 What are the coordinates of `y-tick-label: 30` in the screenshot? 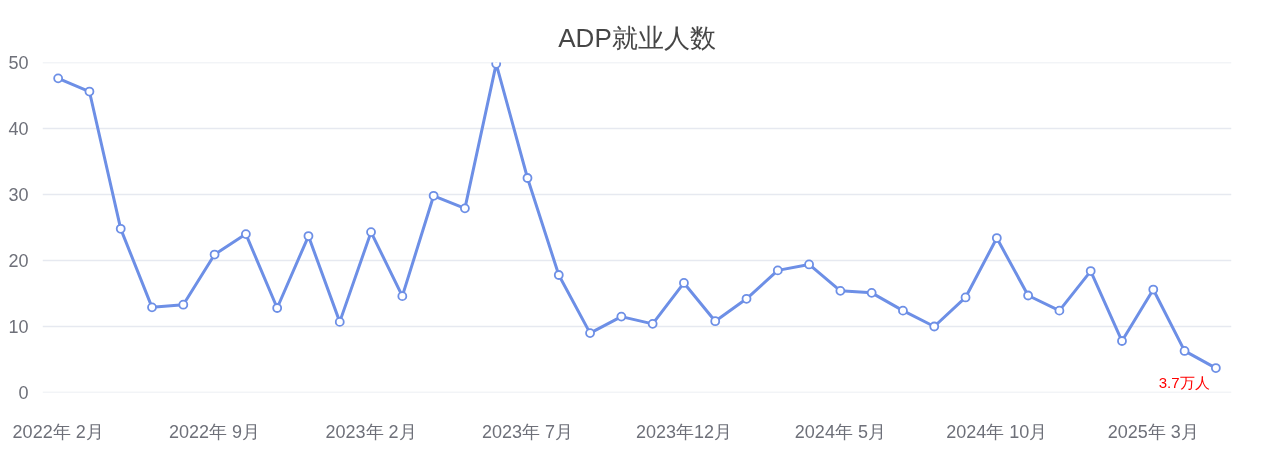 It's located at (18, 195).